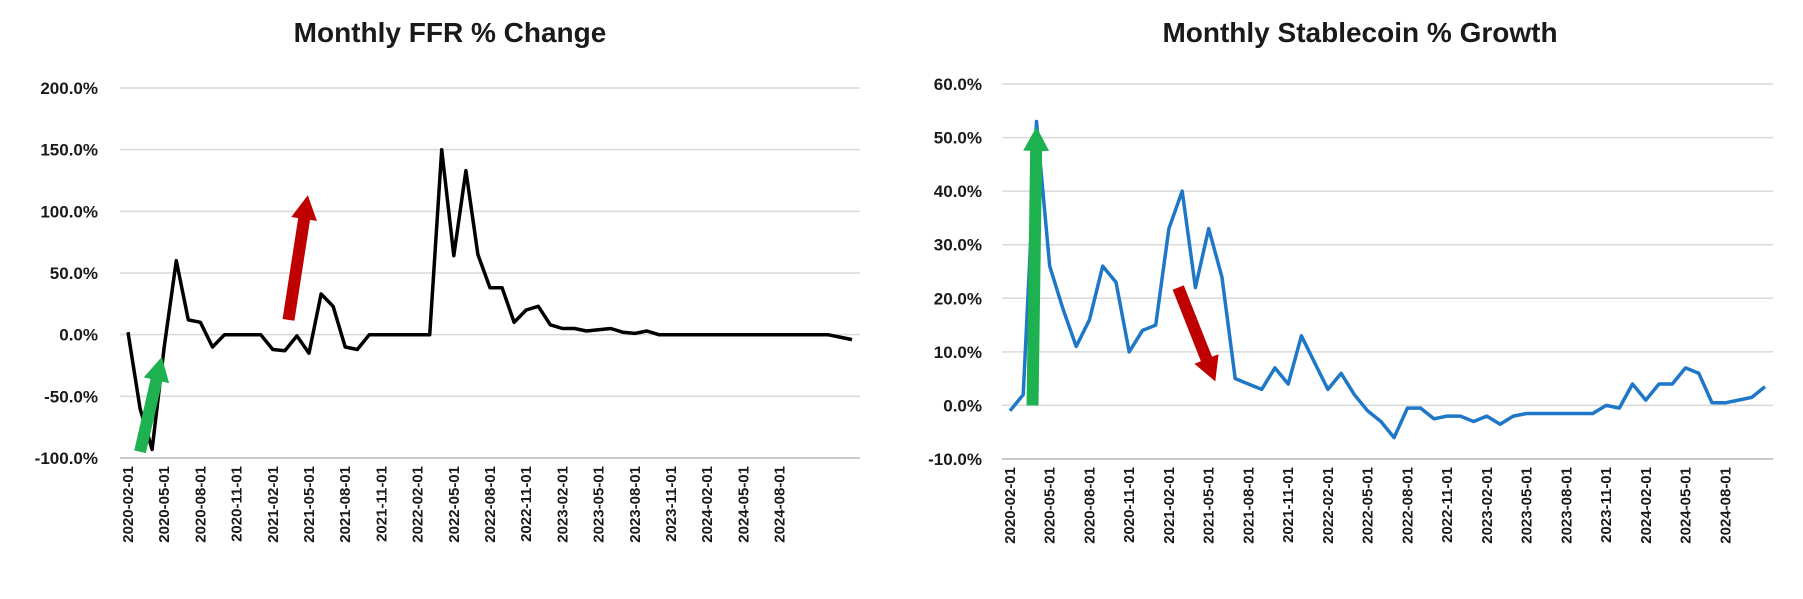 This screenshot has width=1803, height=599. What do you see at coordinates (958, 84) in the screenshot?
I see `y-tick-label: 60.0%` at bounding box center [958, 84].